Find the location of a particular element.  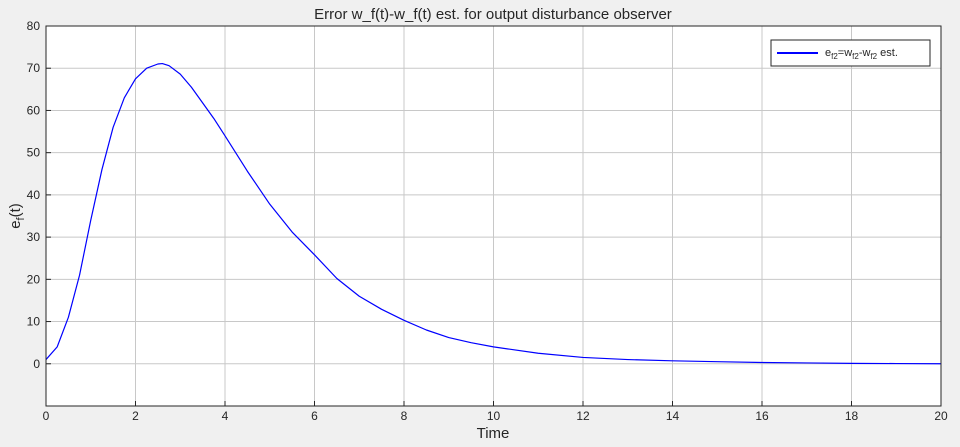

x-tick-label: 20 is located at coordinates (941, 416).